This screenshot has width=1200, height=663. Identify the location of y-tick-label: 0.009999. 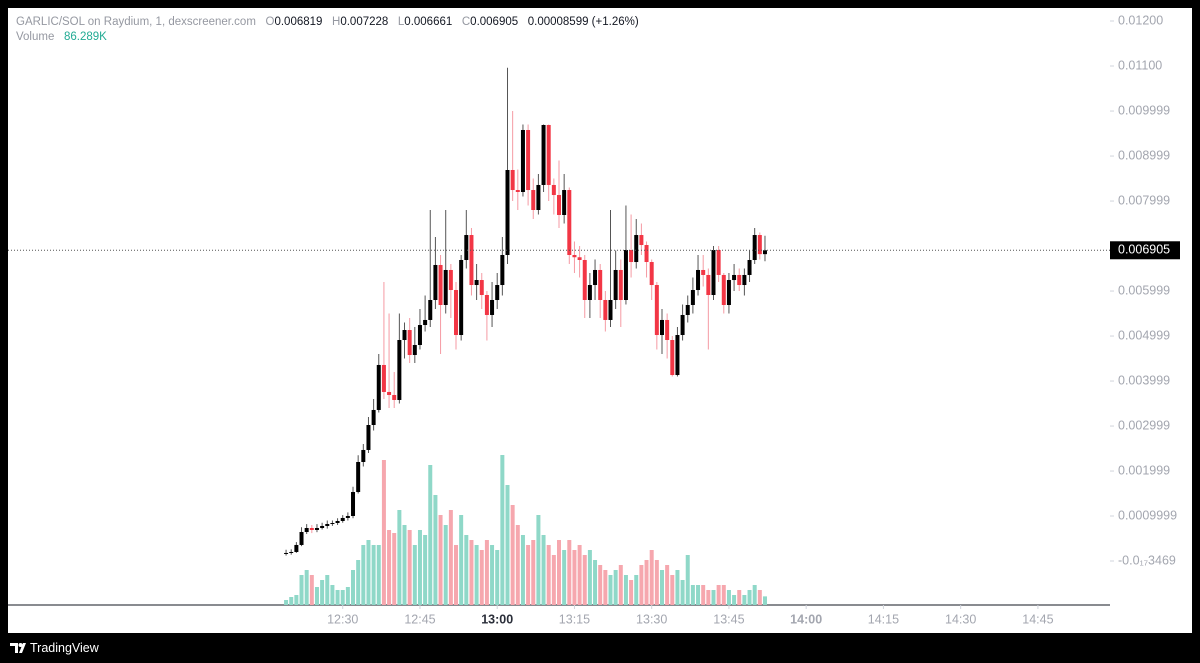
(1144, 110).